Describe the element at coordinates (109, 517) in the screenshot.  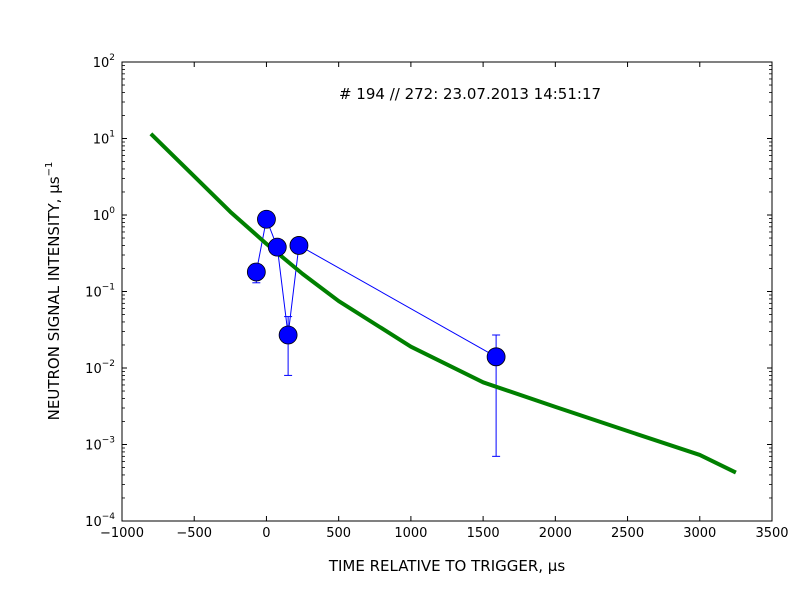
I see `y-tick-label-exponent: −4` at that location.